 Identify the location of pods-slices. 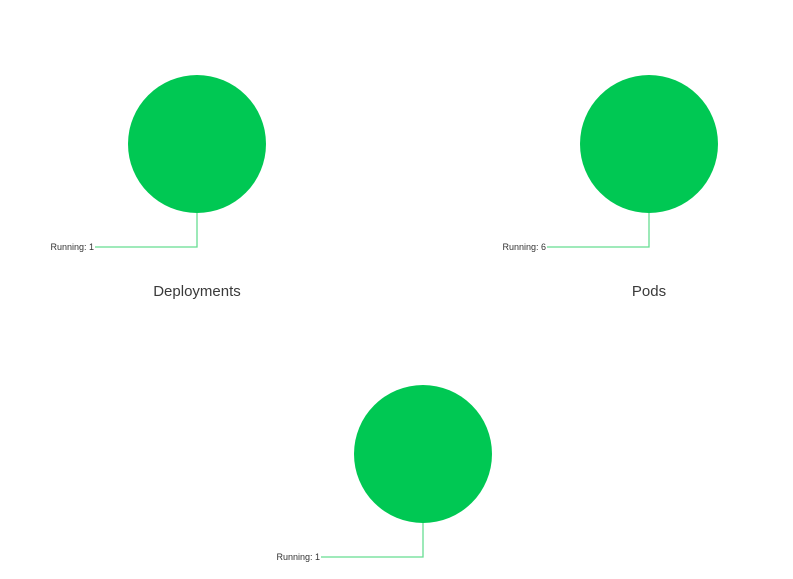
(649, 144).